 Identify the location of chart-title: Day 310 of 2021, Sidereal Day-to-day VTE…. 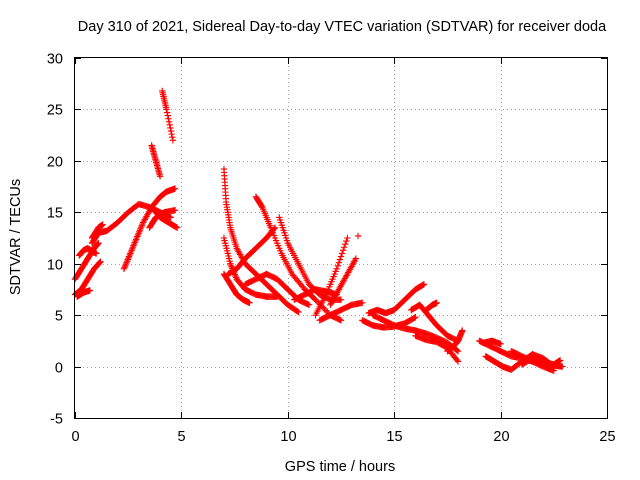
(342, 27).